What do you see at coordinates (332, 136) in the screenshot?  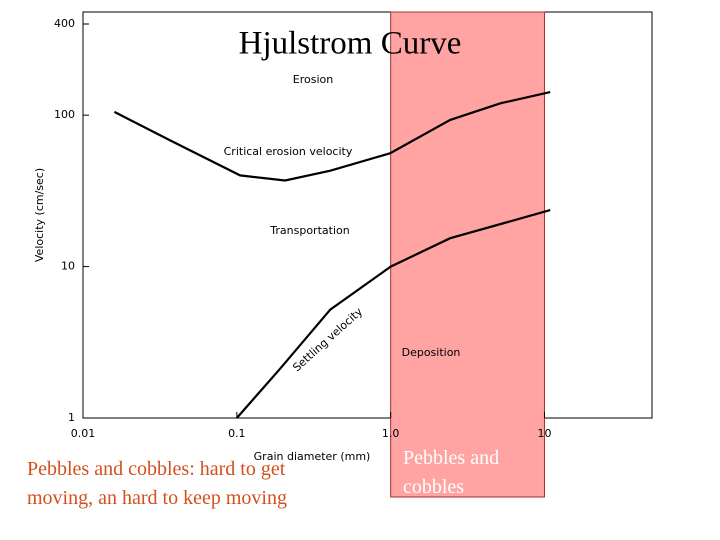 I see `curve` at bounding box center [332, 136].